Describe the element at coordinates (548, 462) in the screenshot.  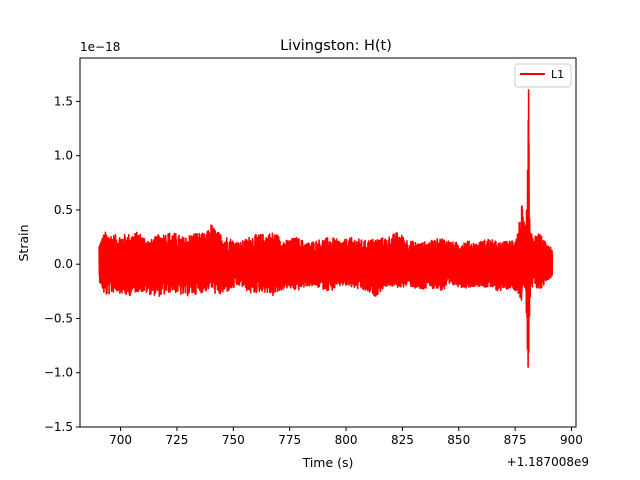
I see `x-offset-label: +1.187008e9` at that location.